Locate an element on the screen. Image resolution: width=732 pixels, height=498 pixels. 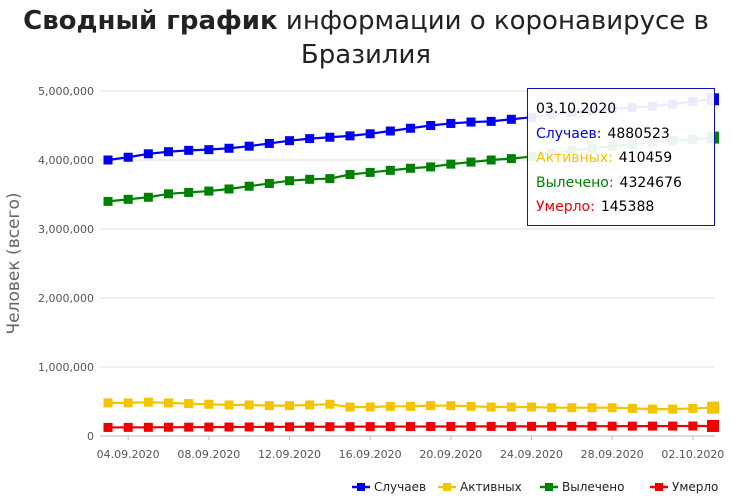
legend-label: Умерло is located at coordinates (695, 487).